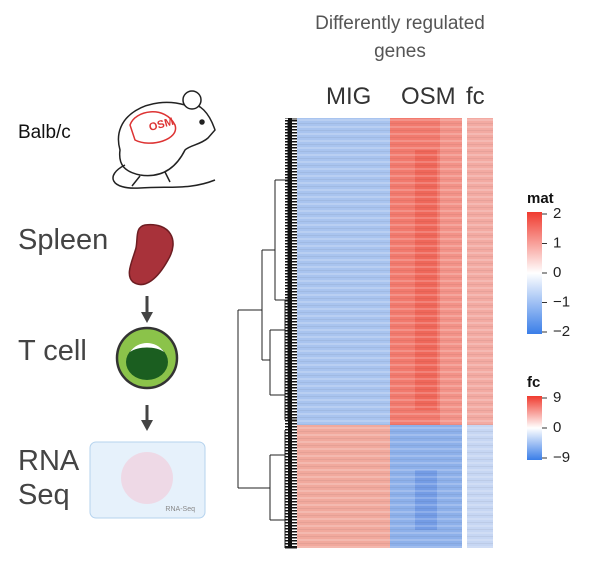 The height and width of the screenshot is (561, 600). What do you see at coordinates (557, 397) in the screenshot?
I see `legend-tick-label: 9` at bounding box center [557, 397].